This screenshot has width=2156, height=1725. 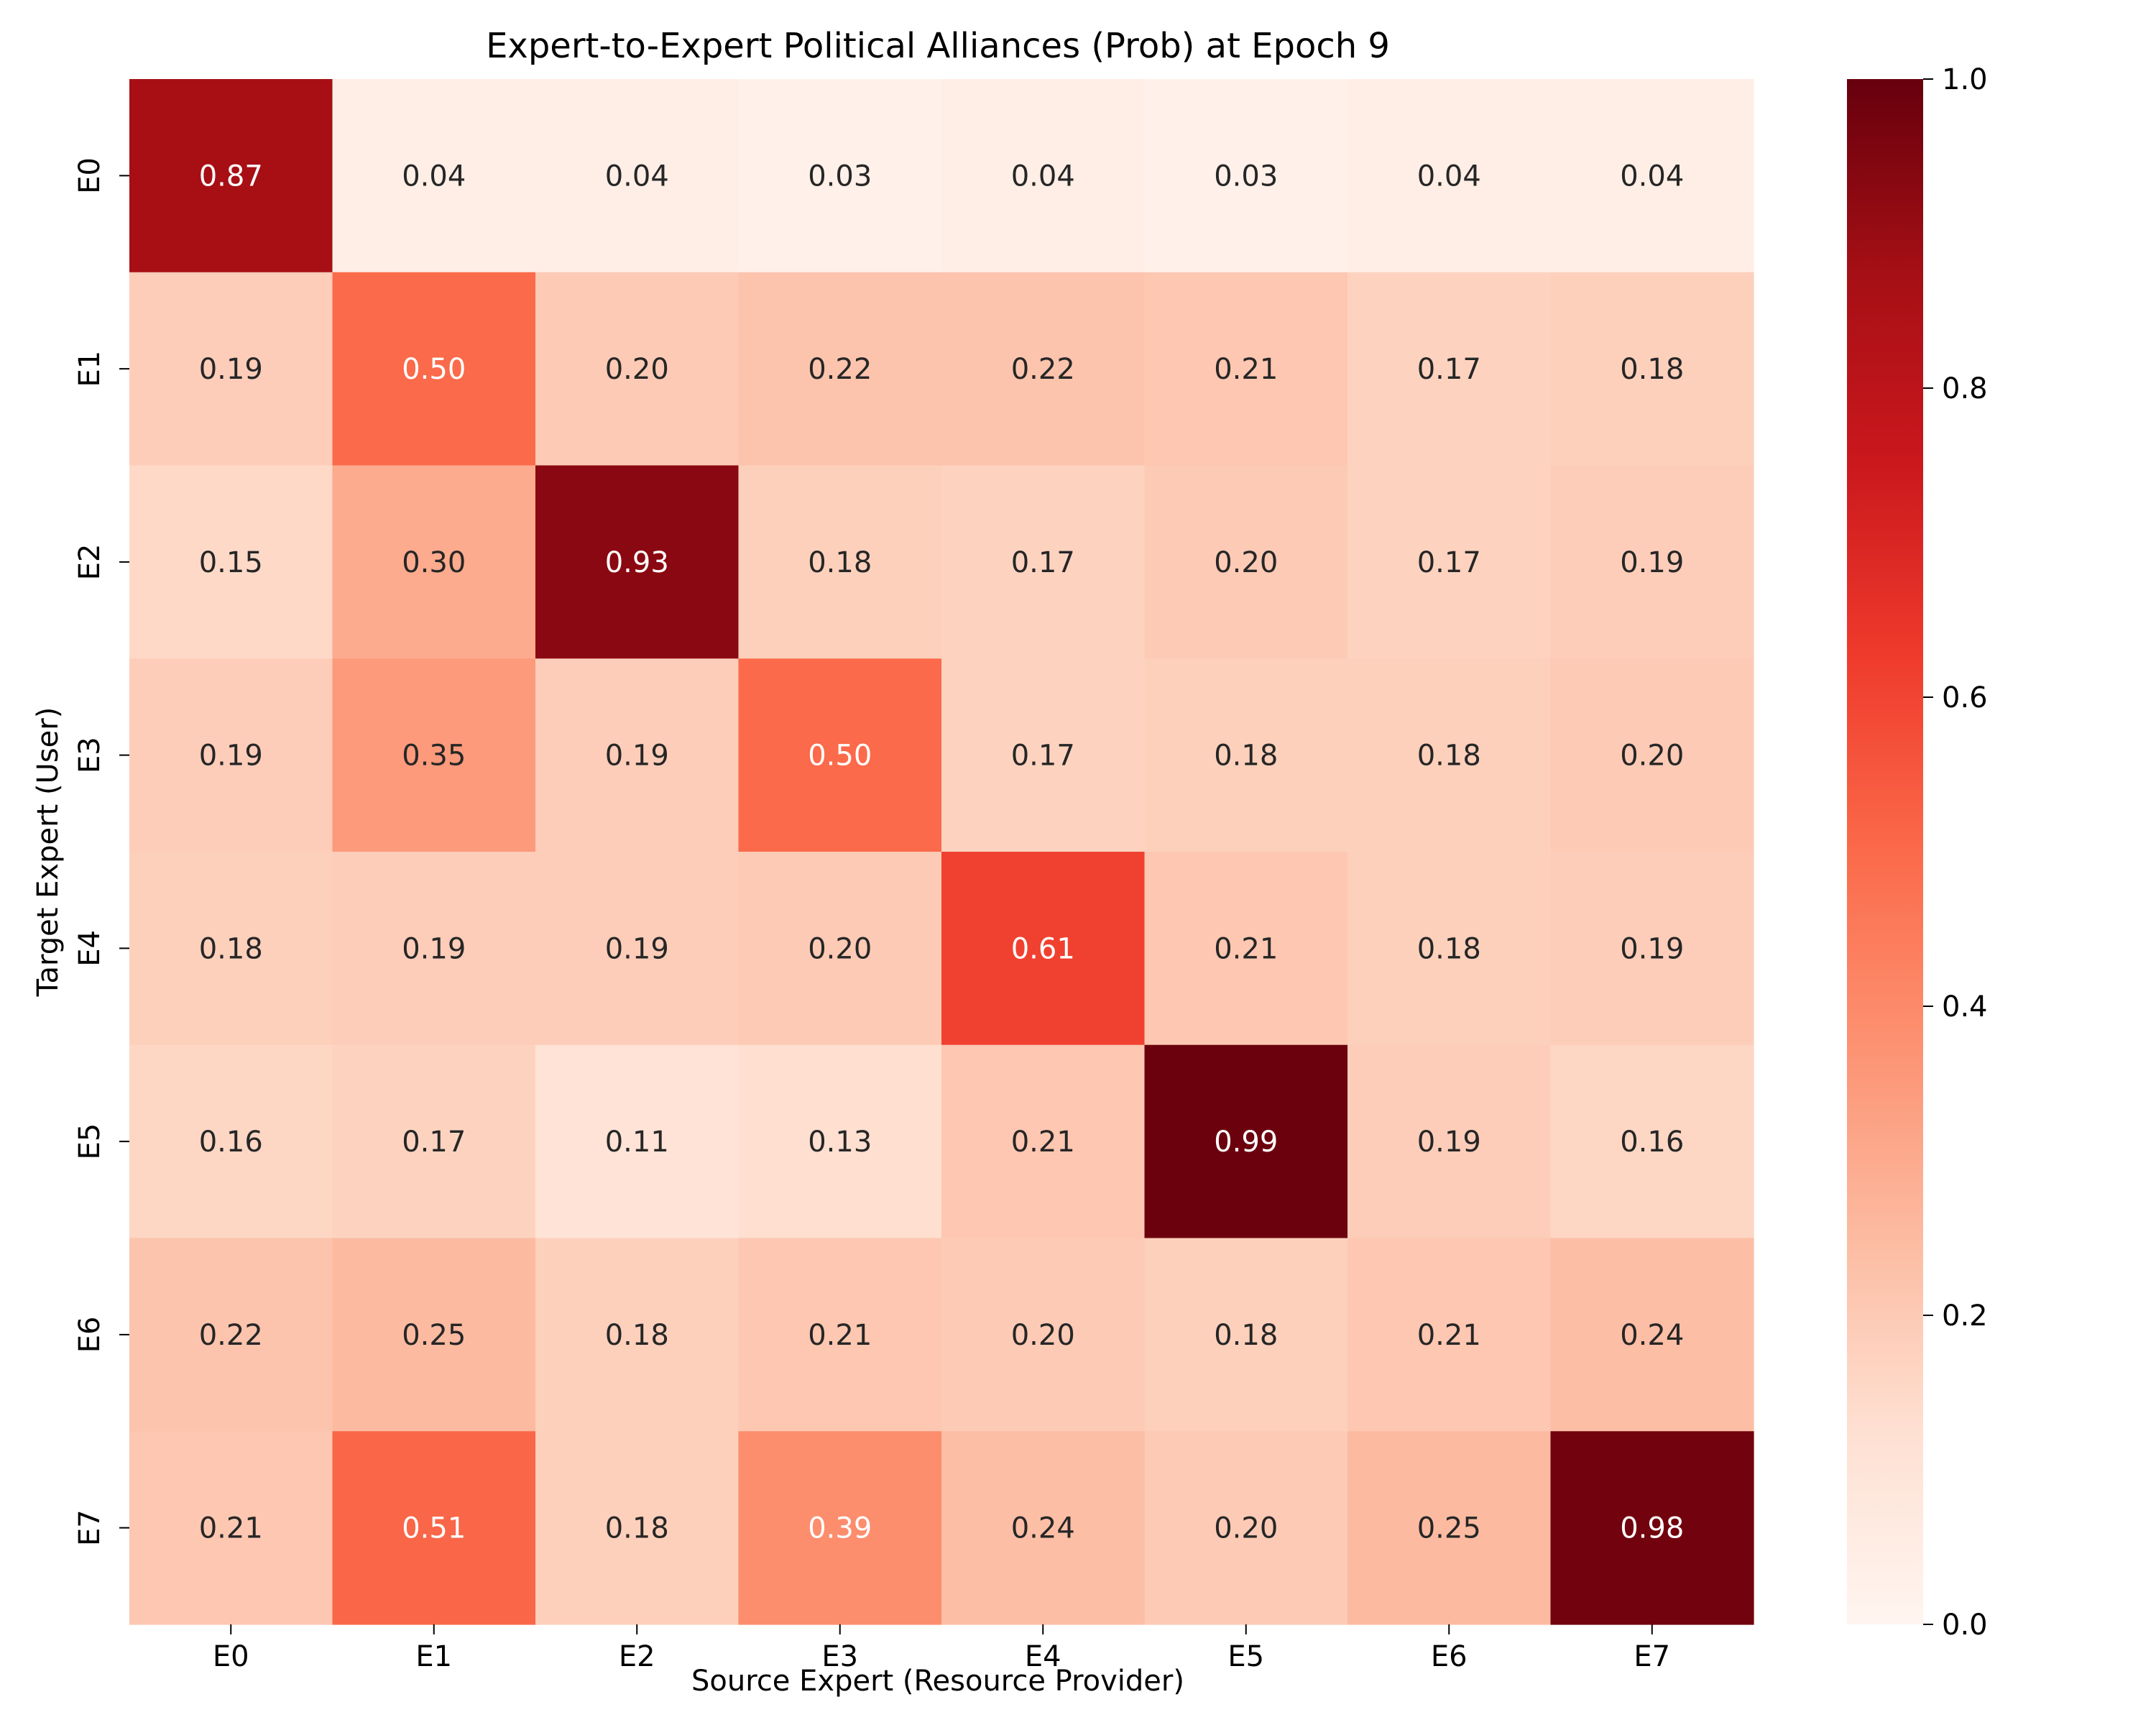 I want to click on cell-value-label-0-6: 0.04, so click(x=1449, y=176).